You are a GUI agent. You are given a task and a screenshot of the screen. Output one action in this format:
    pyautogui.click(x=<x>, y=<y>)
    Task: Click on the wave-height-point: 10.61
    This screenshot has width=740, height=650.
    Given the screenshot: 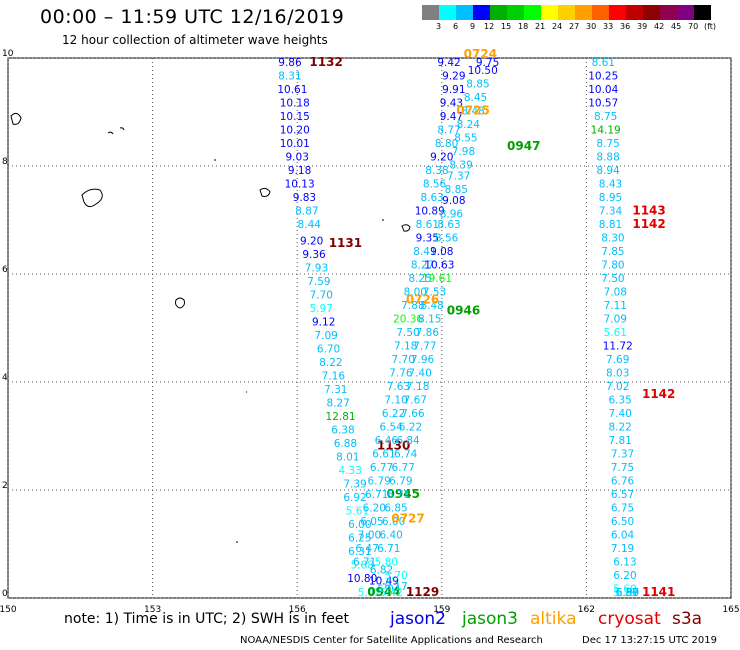 What is the action you would take?
    pyautogui.click(x=292, y=90)
    